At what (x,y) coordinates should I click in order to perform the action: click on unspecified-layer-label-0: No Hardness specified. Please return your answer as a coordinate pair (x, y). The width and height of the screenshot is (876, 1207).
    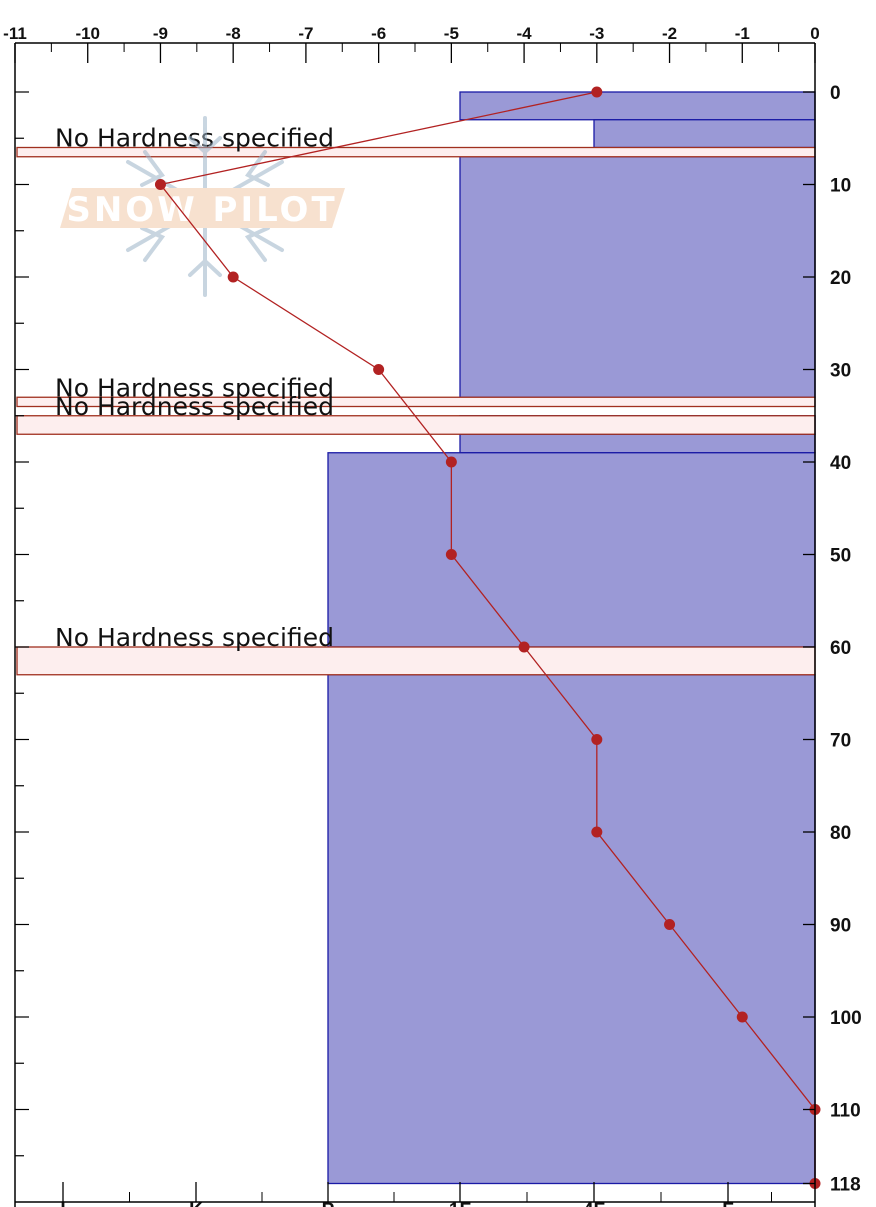
    Looking at the image, I should click on (194, 138).